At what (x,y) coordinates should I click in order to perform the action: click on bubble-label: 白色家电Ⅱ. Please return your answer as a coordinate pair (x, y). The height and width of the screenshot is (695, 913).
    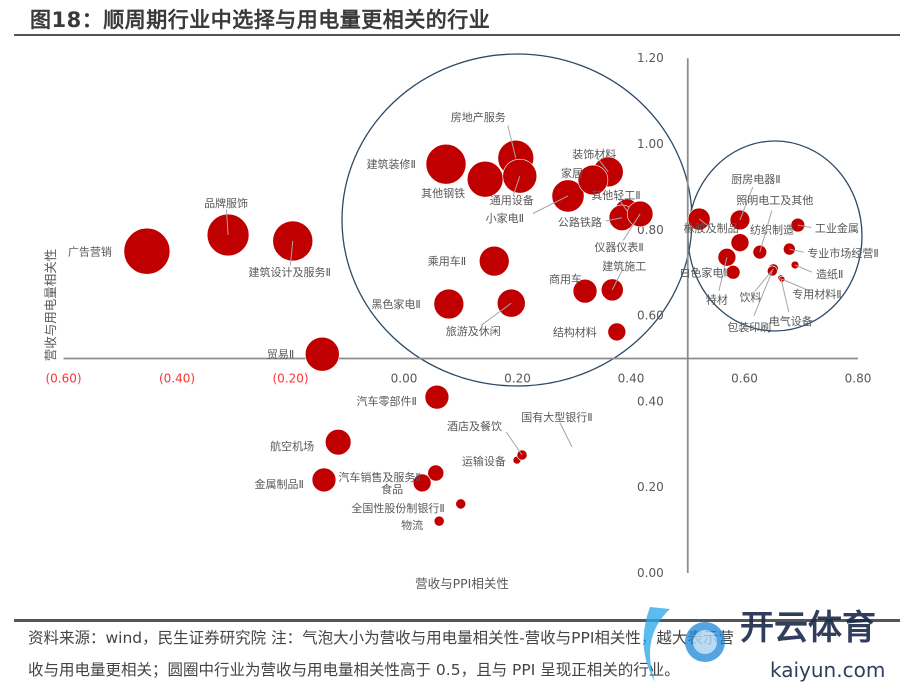
    Looking at the image, I should click on (703, 272).